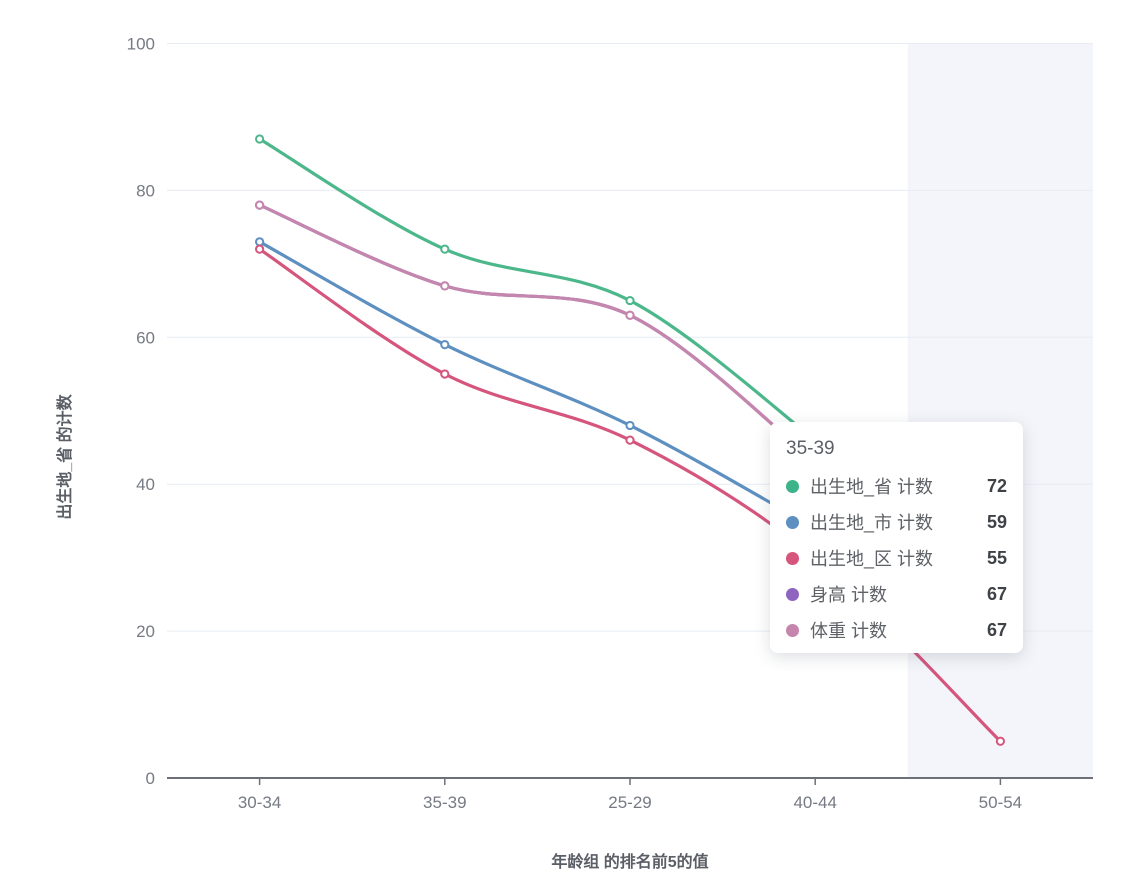 The width and height of the screenshot is (1144, 895). What do you see at coordinates (872, 559) in the screenshot?
I see `tooltip-series-label: 出生地_区 计数` at bounding box center [872, 559].